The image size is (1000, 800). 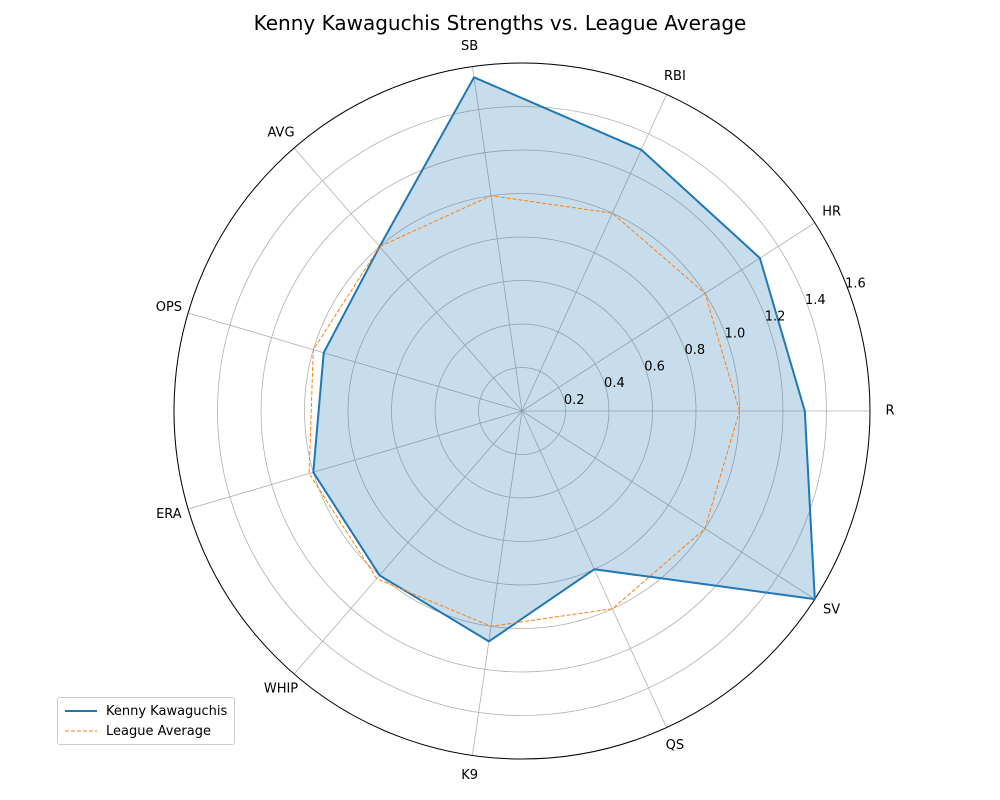 What do you see at coordinates (675, 76) in the screenshot?
I see `category-label: RBI` at bounding box center [675, 76].